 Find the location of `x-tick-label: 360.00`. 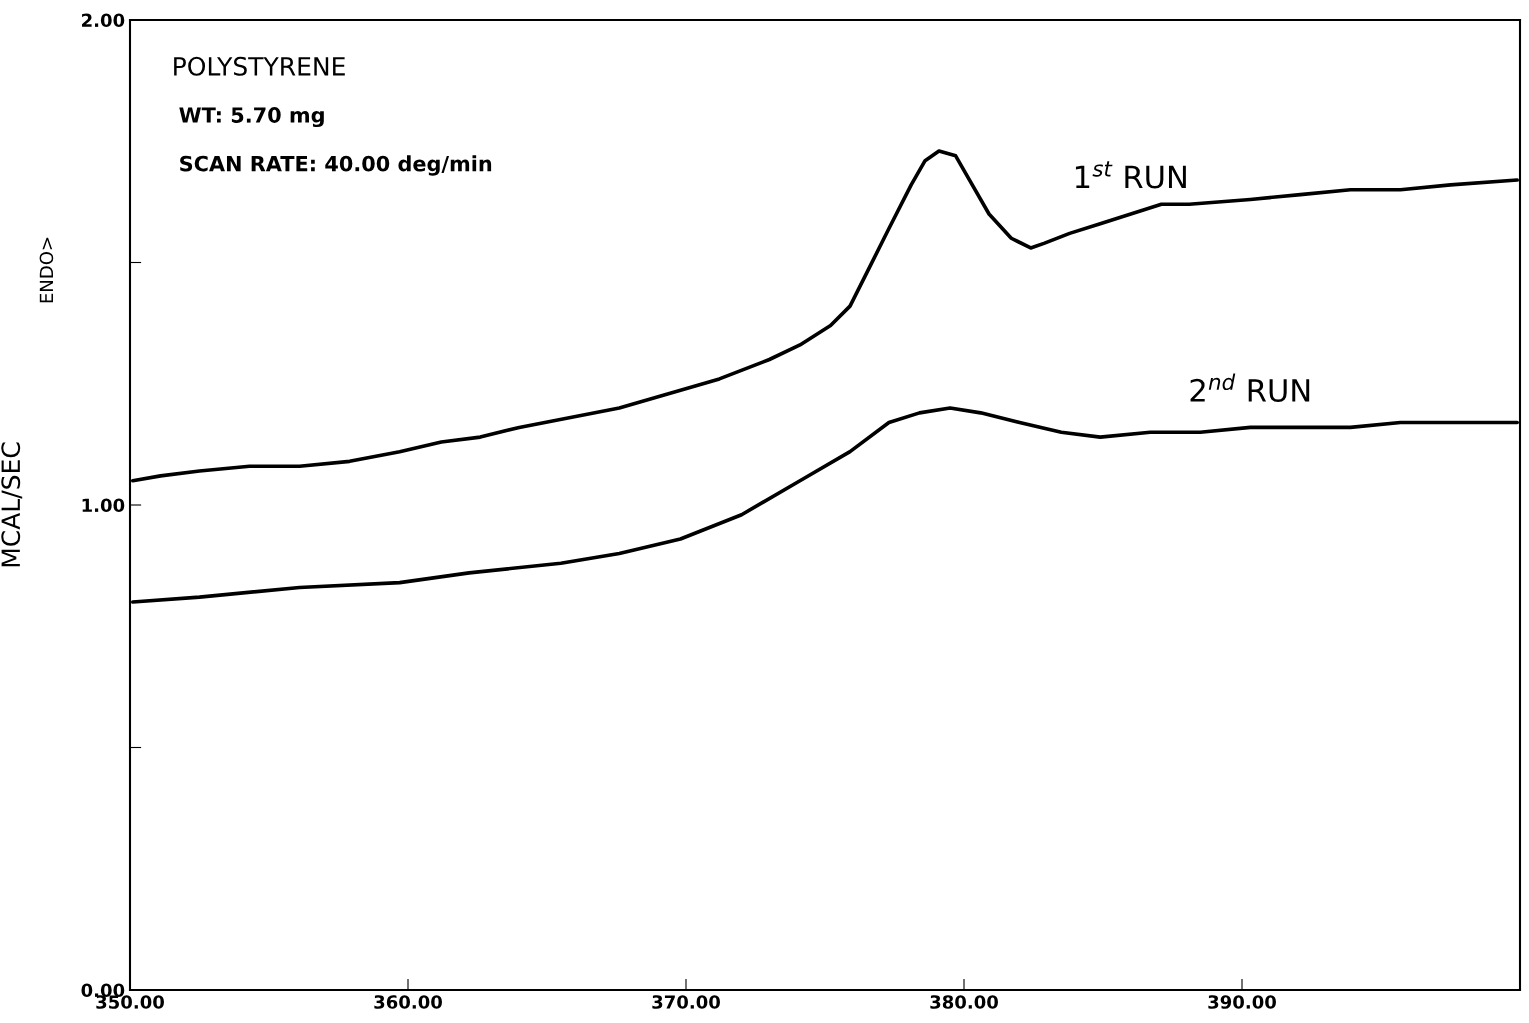

x-tick-label: 360.00 is located at coordinates (408, 1002).